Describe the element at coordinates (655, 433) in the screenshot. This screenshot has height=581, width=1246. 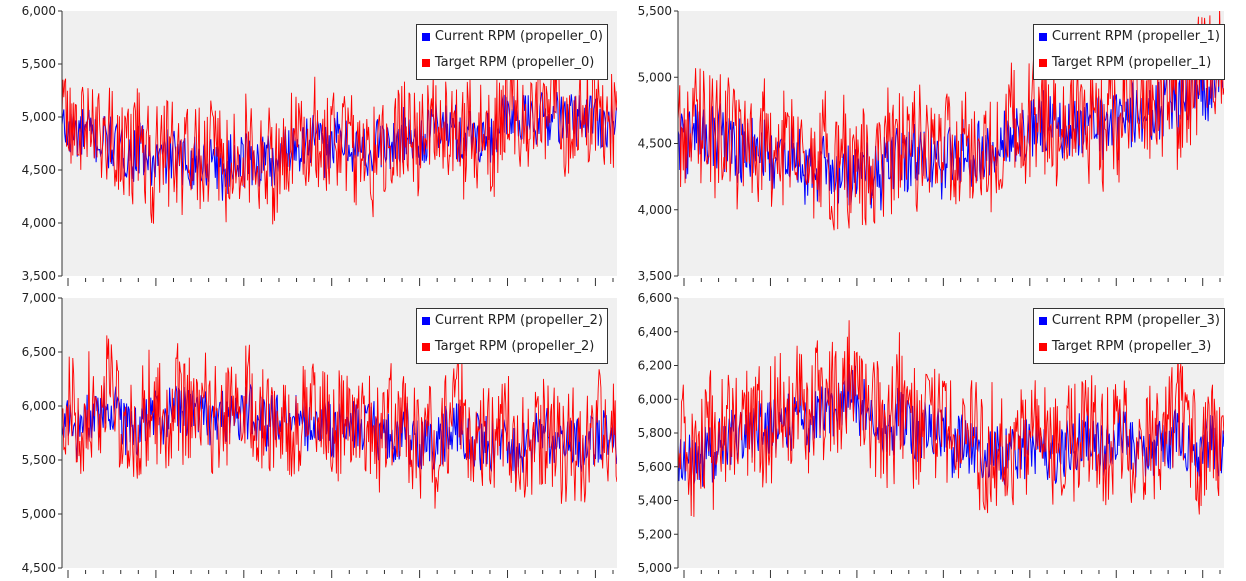
I see `y-tick-label: 5,800` at that location.